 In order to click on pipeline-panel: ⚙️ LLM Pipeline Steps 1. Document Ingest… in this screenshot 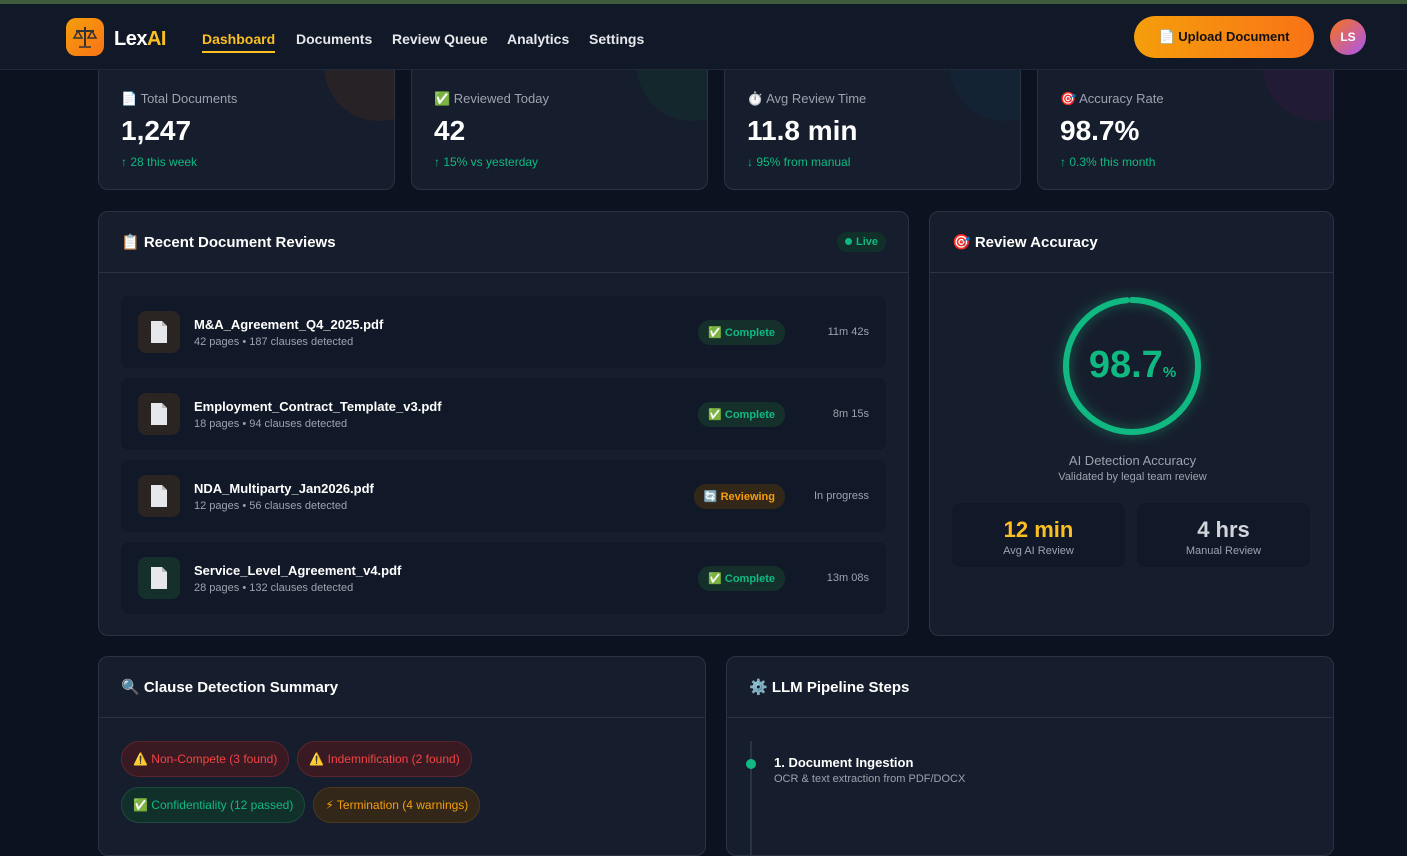, I will do `click(1030, 756)`.